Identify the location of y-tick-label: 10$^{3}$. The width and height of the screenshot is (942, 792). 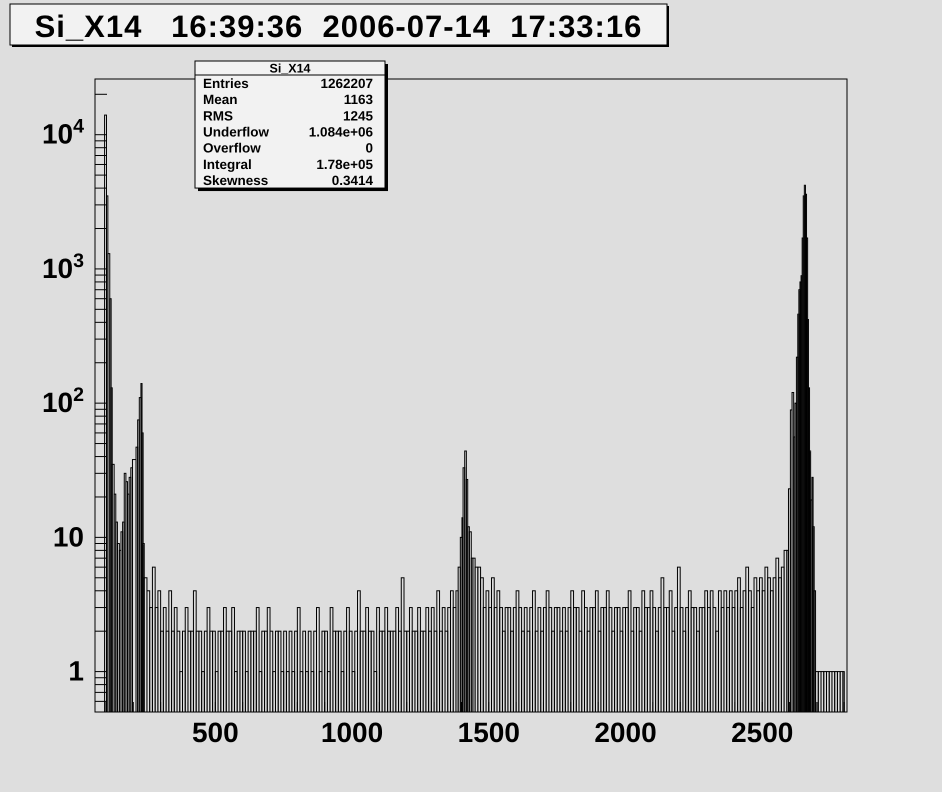
(63, 267).